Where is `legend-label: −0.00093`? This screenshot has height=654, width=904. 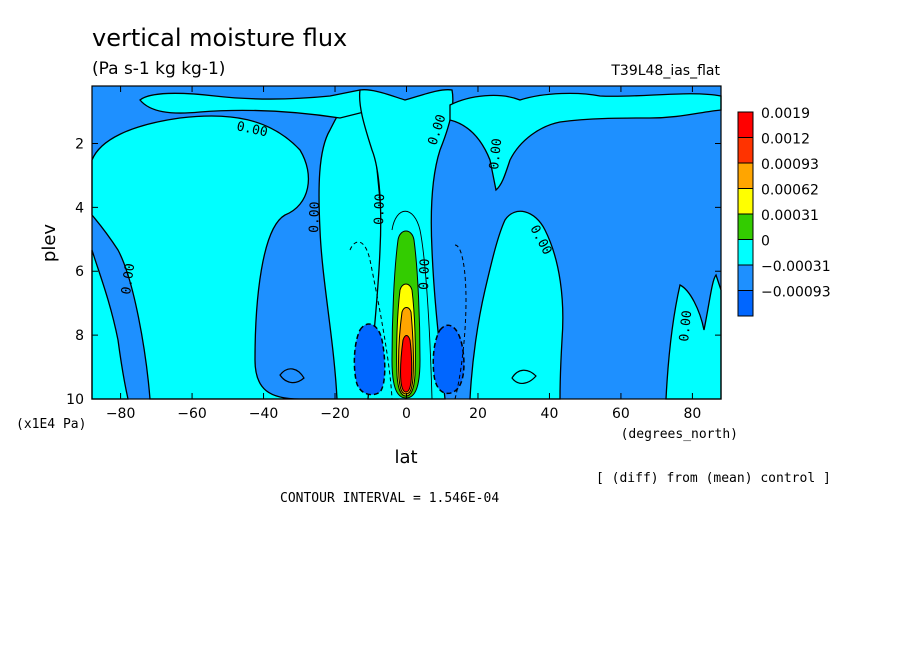
legend-label: −0.00093 is located at coordinates (796, 293).